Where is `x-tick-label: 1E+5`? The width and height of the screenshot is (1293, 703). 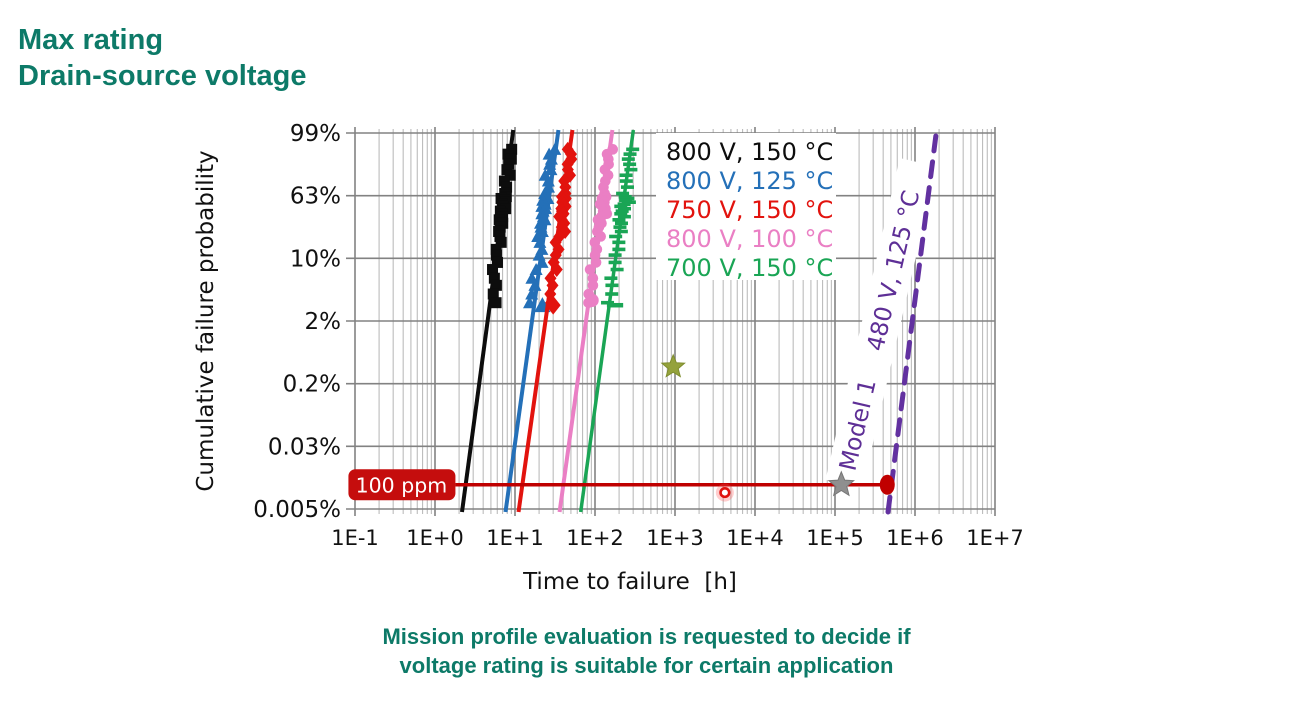 x-tick-label: 1E+5 is located at coordinates (835, 538).